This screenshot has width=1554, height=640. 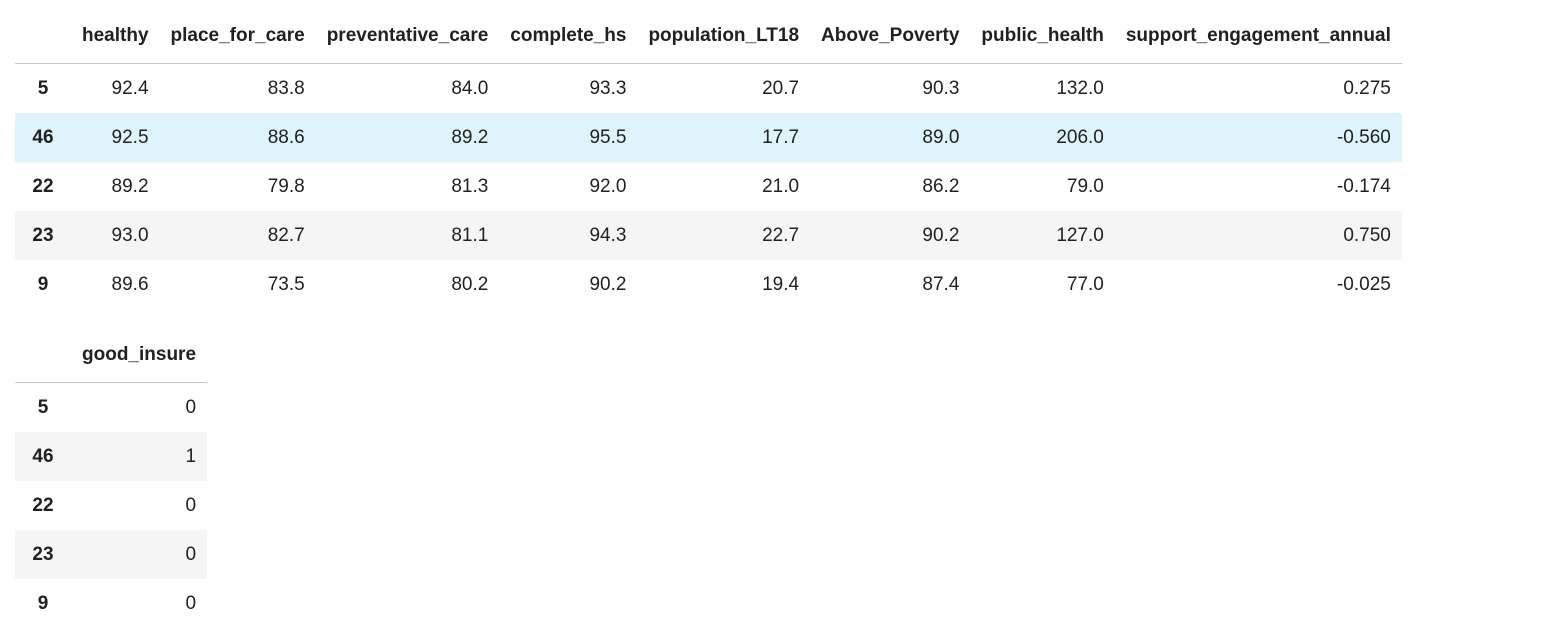 What do you see at coordinates (781, 284) in the screenshot?
I see `table-cell: 19.4` at bounding box center [781, 284].